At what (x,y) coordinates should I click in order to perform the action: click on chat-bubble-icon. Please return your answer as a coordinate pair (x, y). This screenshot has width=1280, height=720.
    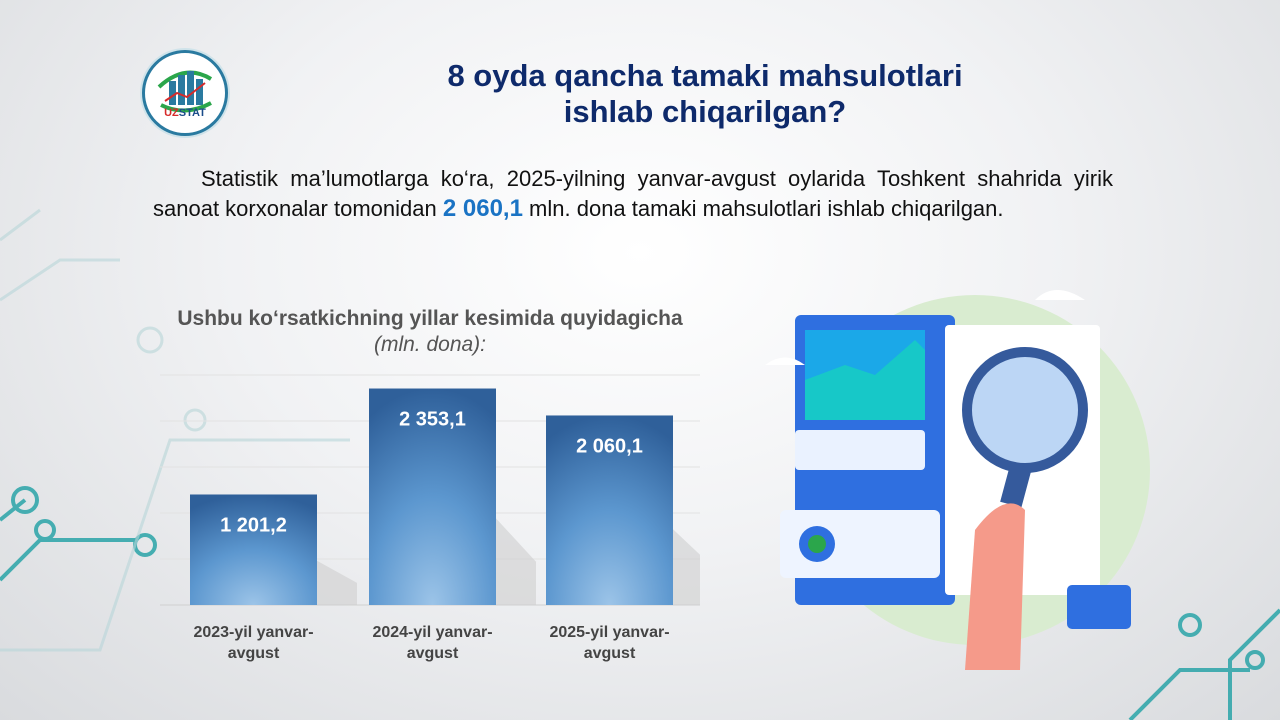
    Looking at the image, I should click on (1099, 607).